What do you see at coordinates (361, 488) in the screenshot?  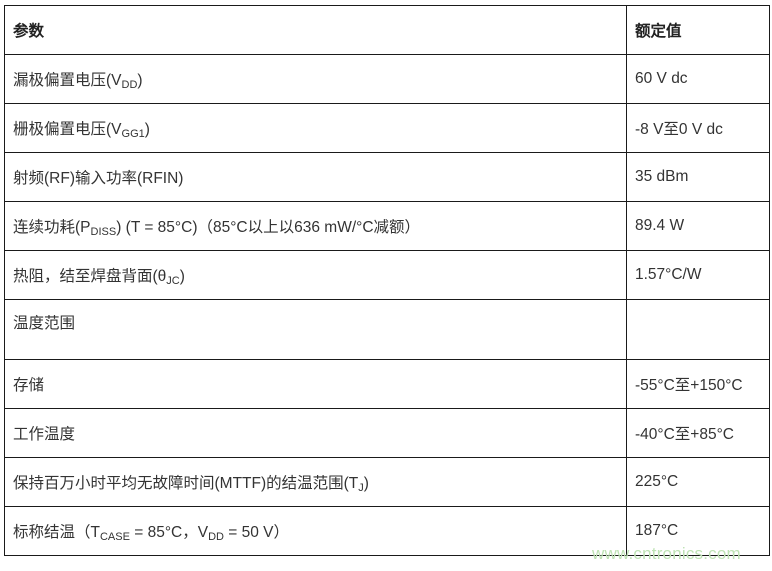 I see `param-sub: J` at bounding box center [361, 488].